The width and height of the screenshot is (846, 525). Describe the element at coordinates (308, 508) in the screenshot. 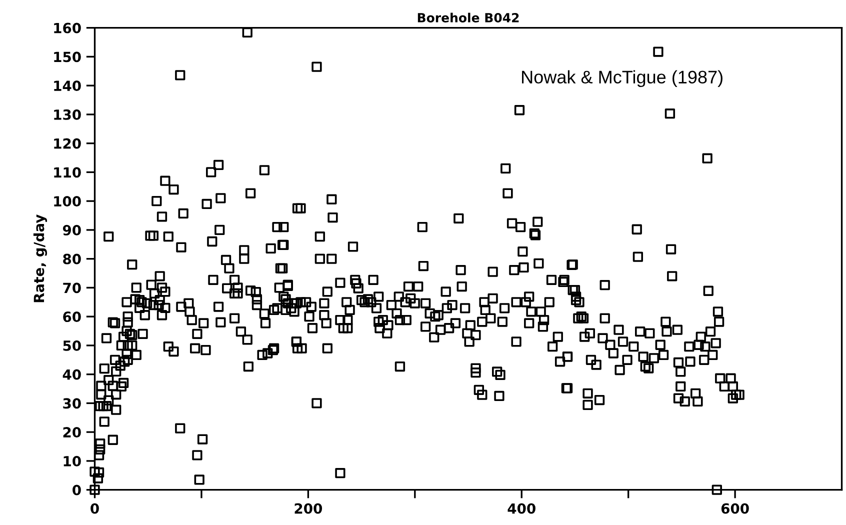

I see `x-tick-label: 200` at that location.